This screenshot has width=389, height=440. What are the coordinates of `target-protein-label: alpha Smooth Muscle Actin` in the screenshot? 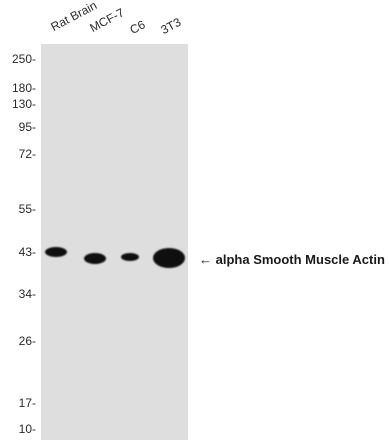 It's located at (300, 259).